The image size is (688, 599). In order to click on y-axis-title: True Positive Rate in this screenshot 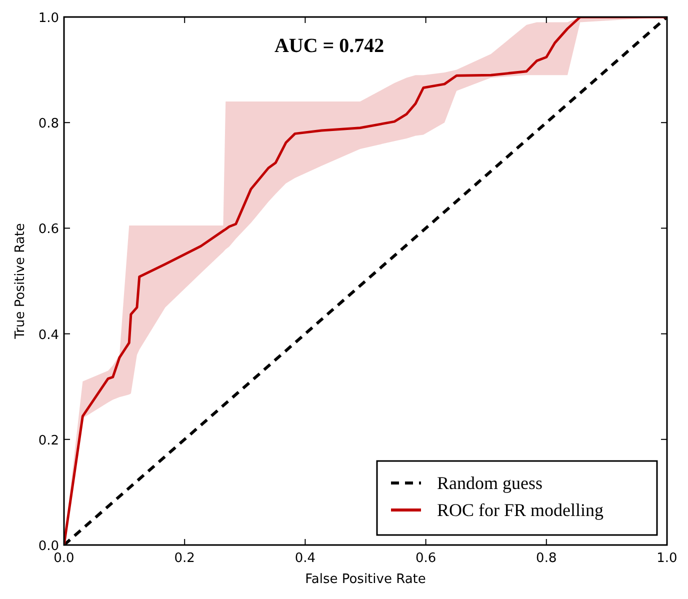, I will do `click(20, 281)`.